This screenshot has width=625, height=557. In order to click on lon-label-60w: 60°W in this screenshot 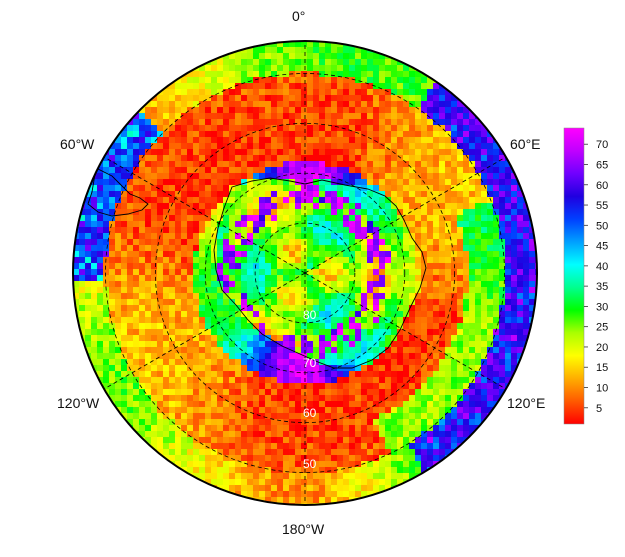, I will do `click(77, 144)`.